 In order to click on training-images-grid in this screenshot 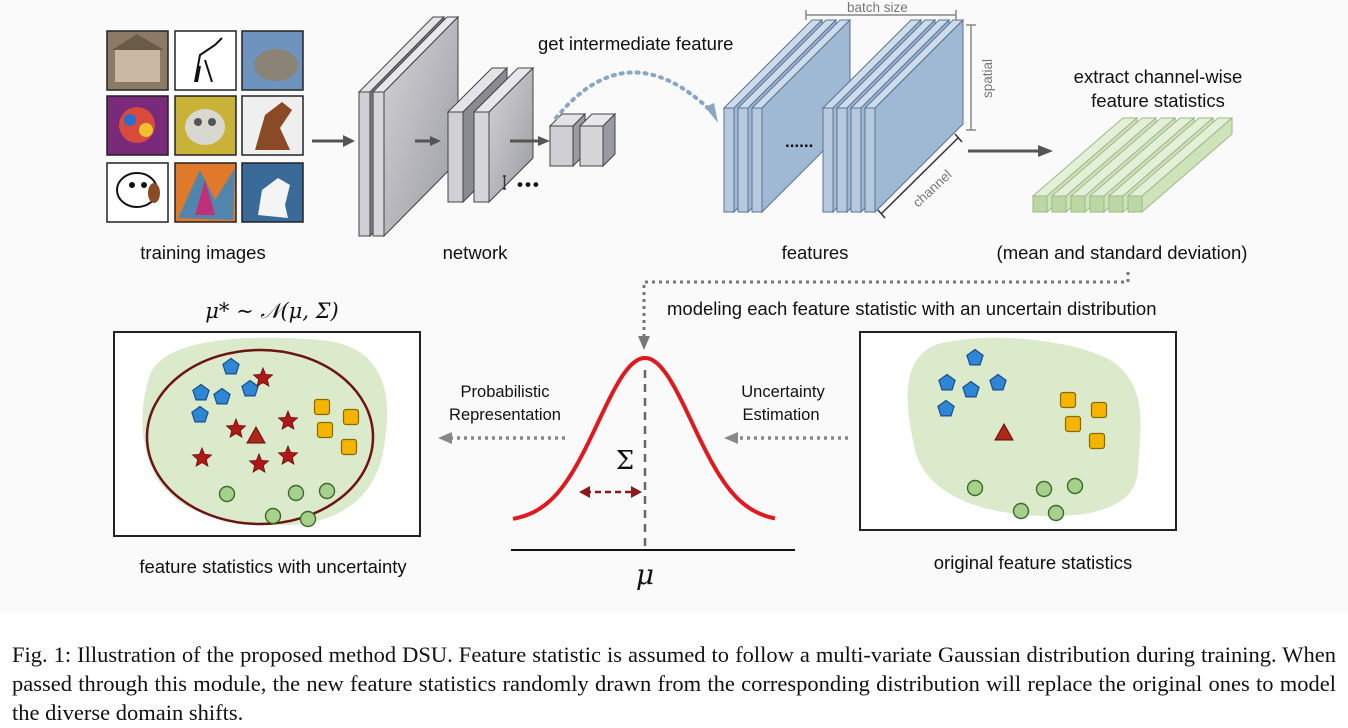, I will do `click(205, 126)`.